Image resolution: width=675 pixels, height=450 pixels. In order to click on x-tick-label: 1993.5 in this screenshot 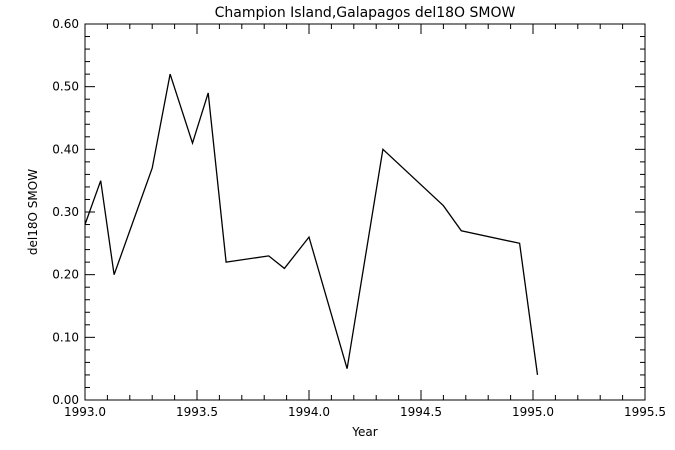, I will do `click(197, 412)`.